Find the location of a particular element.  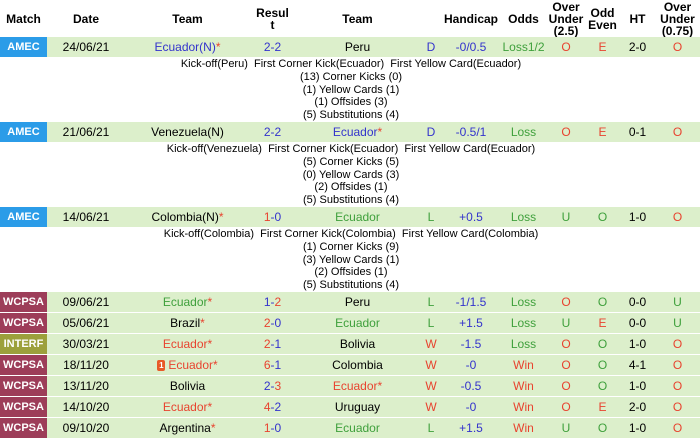

col-header-wdl is located at coordinates (431, 18).